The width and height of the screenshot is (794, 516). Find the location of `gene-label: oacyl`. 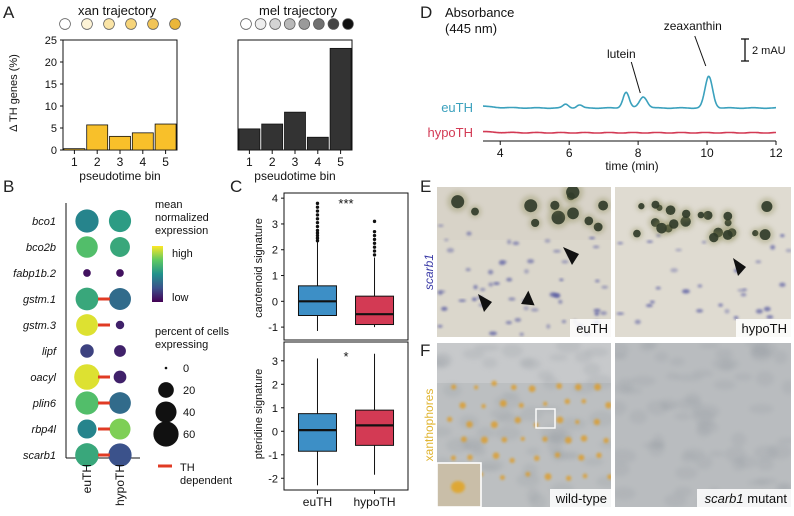

gene-label: oacyl is located at coordinates (43, 378).